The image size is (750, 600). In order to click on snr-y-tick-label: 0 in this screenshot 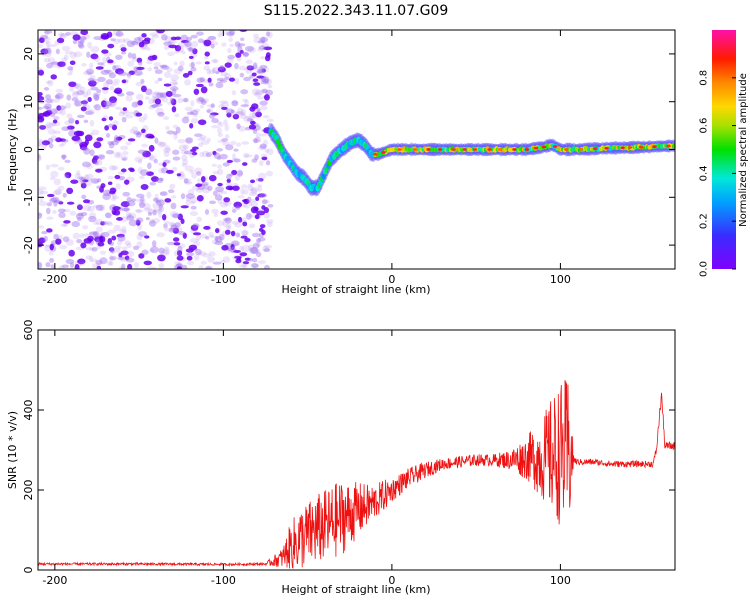, I will do `click(28, 570)`.